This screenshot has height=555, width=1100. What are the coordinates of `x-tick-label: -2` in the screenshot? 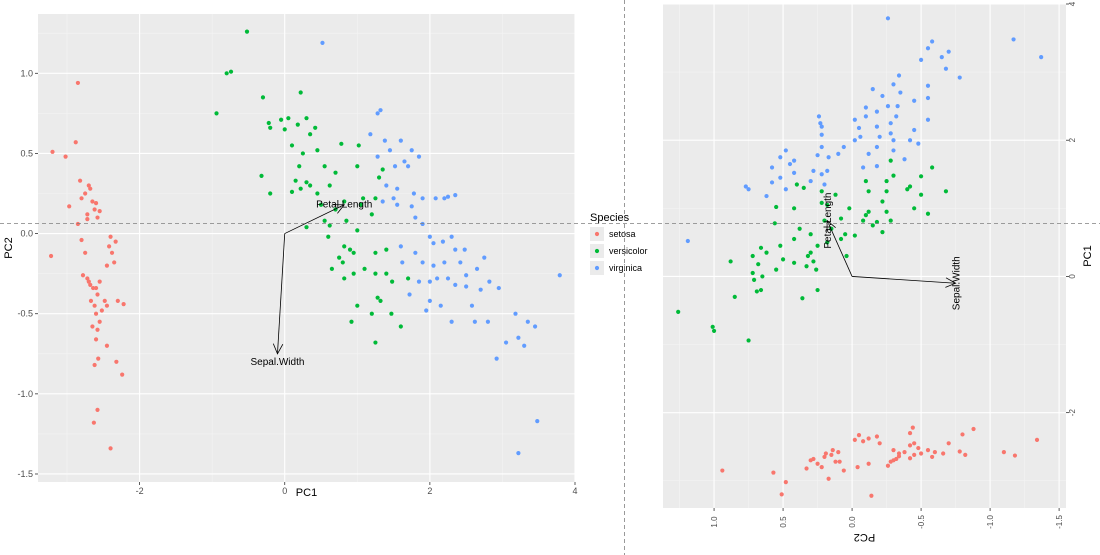 It's located at (140, 491).